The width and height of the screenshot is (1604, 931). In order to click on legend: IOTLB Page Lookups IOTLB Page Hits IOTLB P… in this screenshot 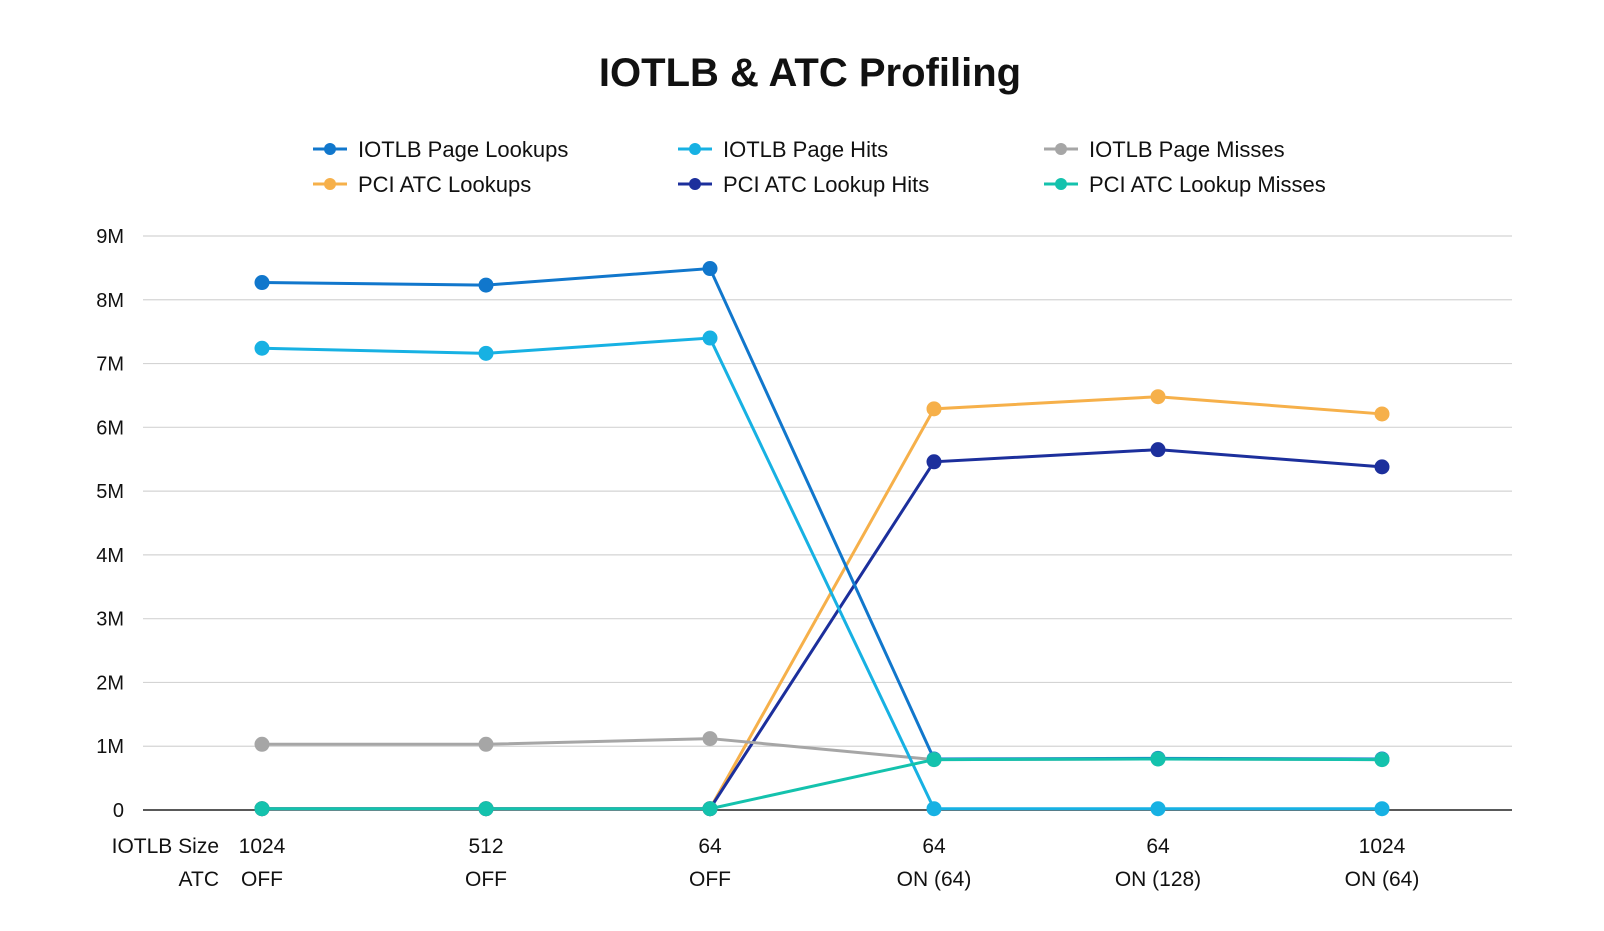, I will do `click(819, 167)`.